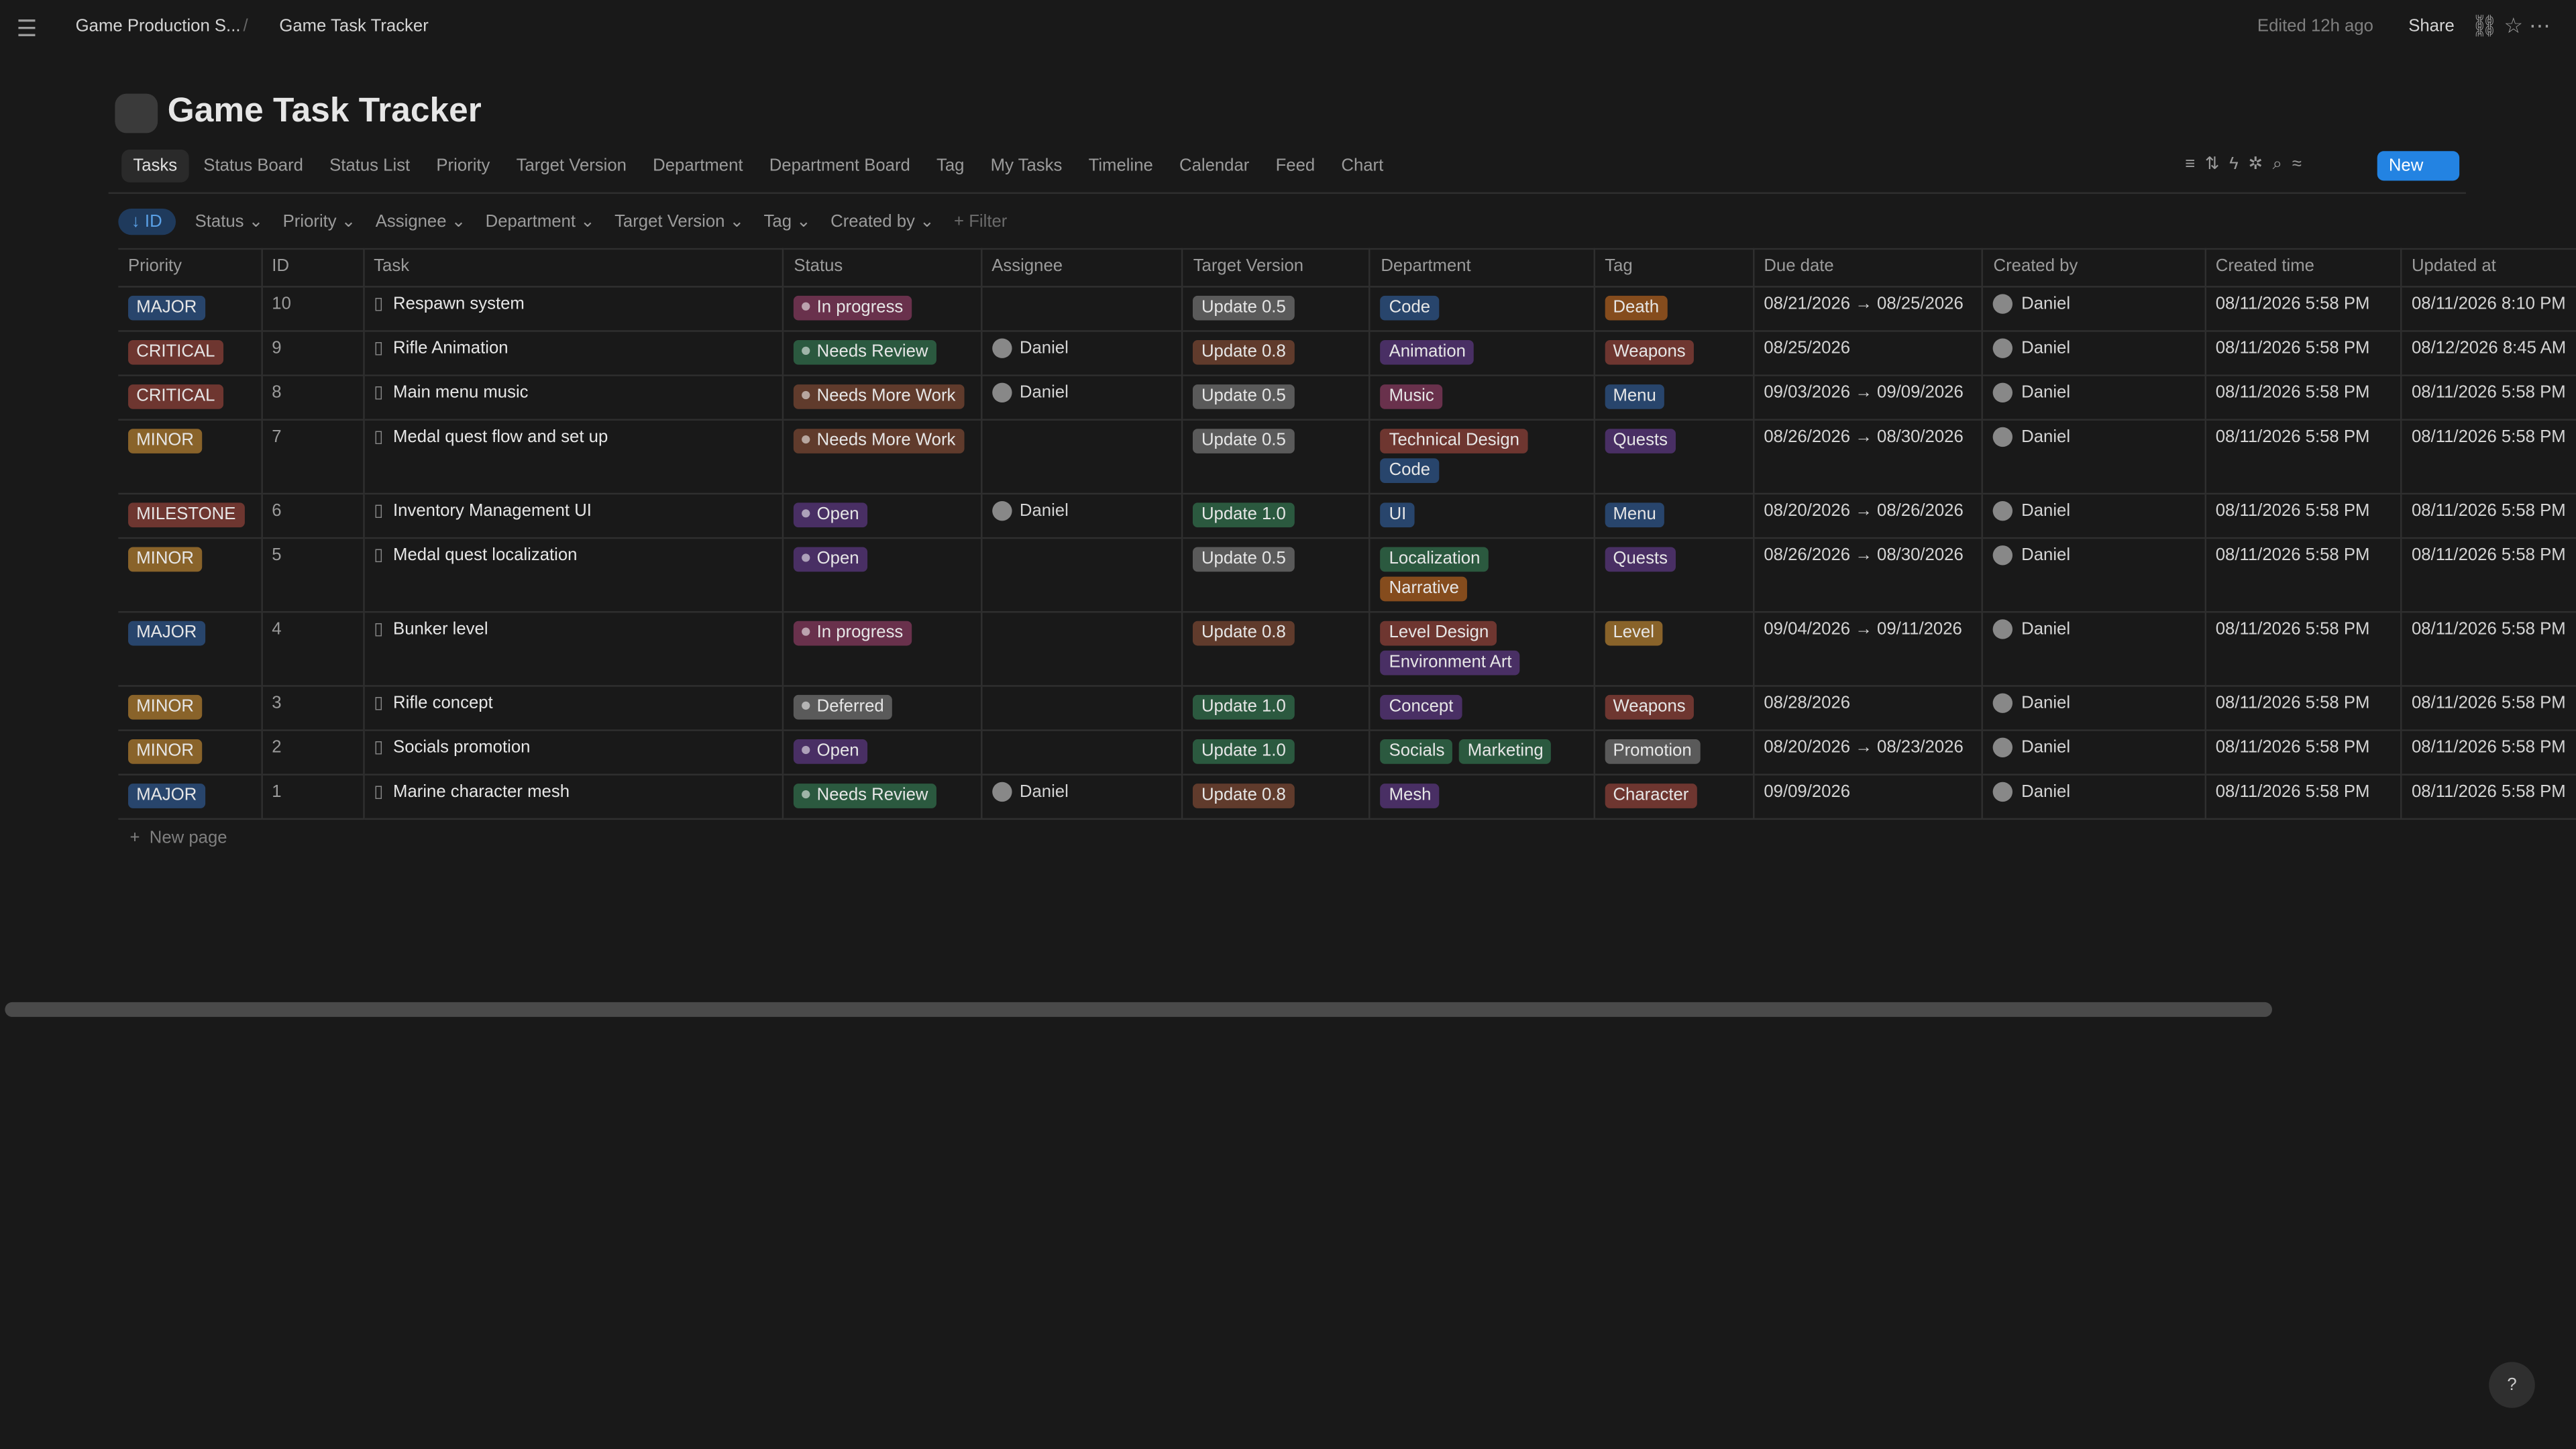  Describe the element at coordinates (1421, 707) in the screenshot. I see `tag: Concept` at that location.